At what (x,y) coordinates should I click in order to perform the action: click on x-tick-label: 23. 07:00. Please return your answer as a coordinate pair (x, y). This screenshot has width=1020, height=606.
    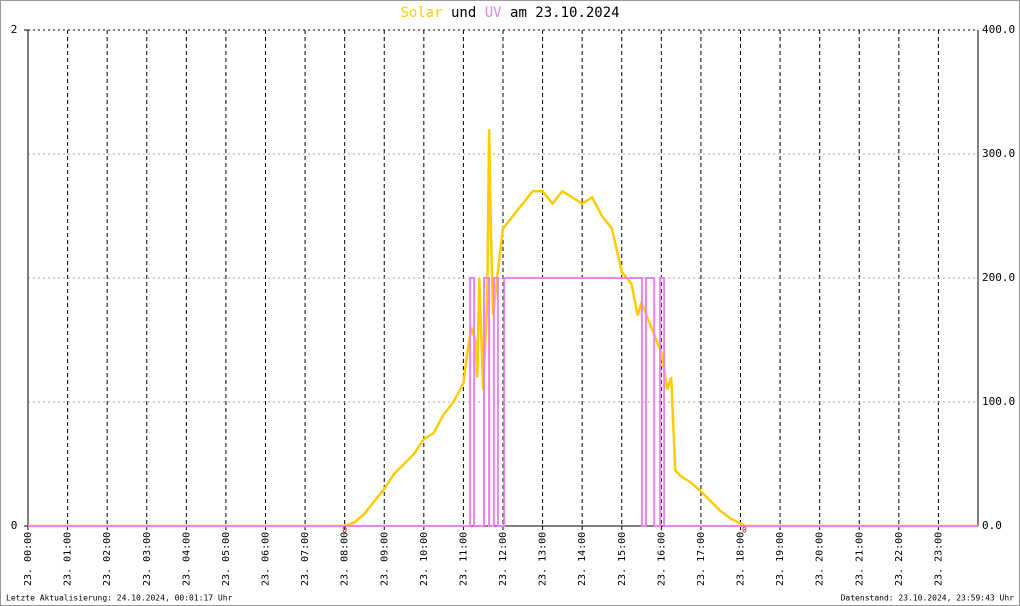
    Looking at the image, I should click on (305, 559).